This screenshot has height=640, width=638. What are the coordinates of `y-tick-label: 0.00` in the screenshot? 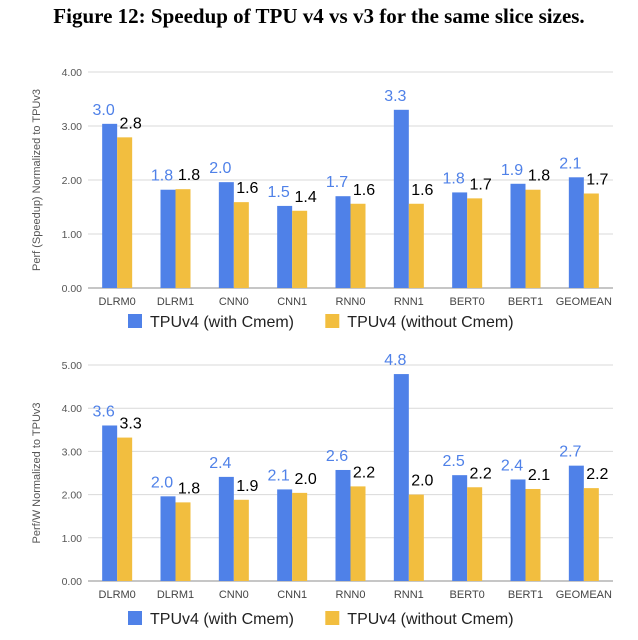 It's located at (72, 289).